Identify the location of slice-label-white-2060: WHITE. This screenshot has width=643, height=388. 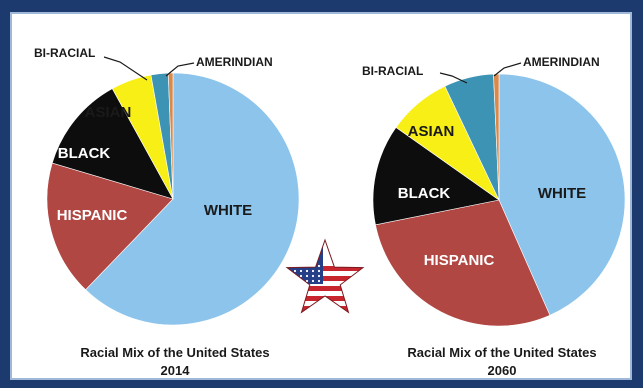
(562, 193).